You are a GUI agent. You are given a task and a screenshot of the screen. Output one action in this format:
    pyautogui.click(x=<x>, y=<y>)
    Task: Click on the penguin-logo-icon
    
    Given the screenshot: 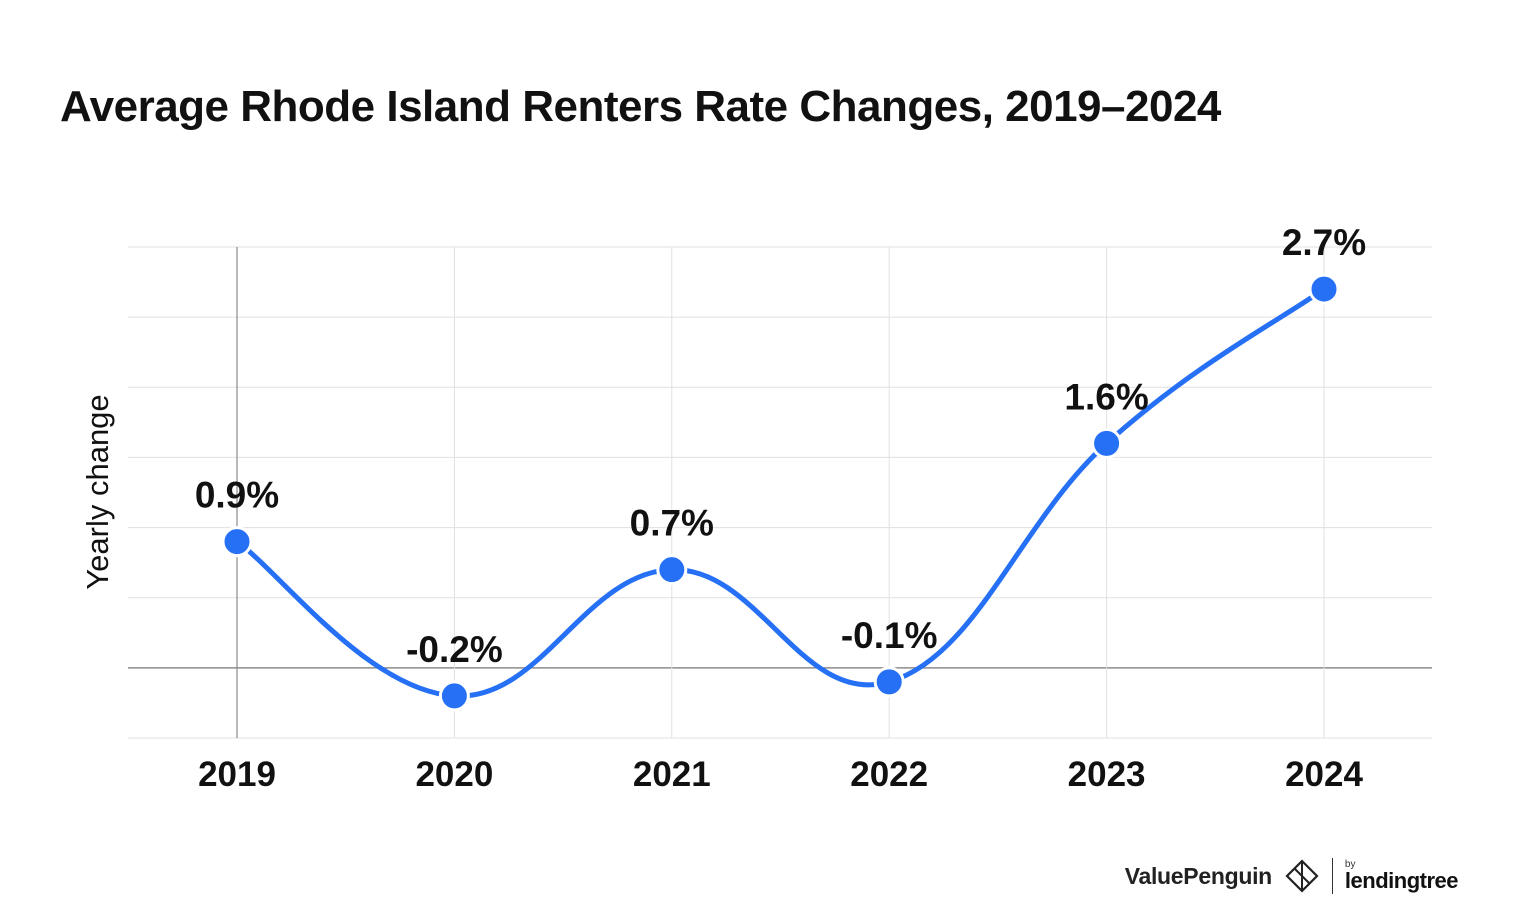 What is the action you would take?
    pyautogui.click(x=1302, y=876)
    